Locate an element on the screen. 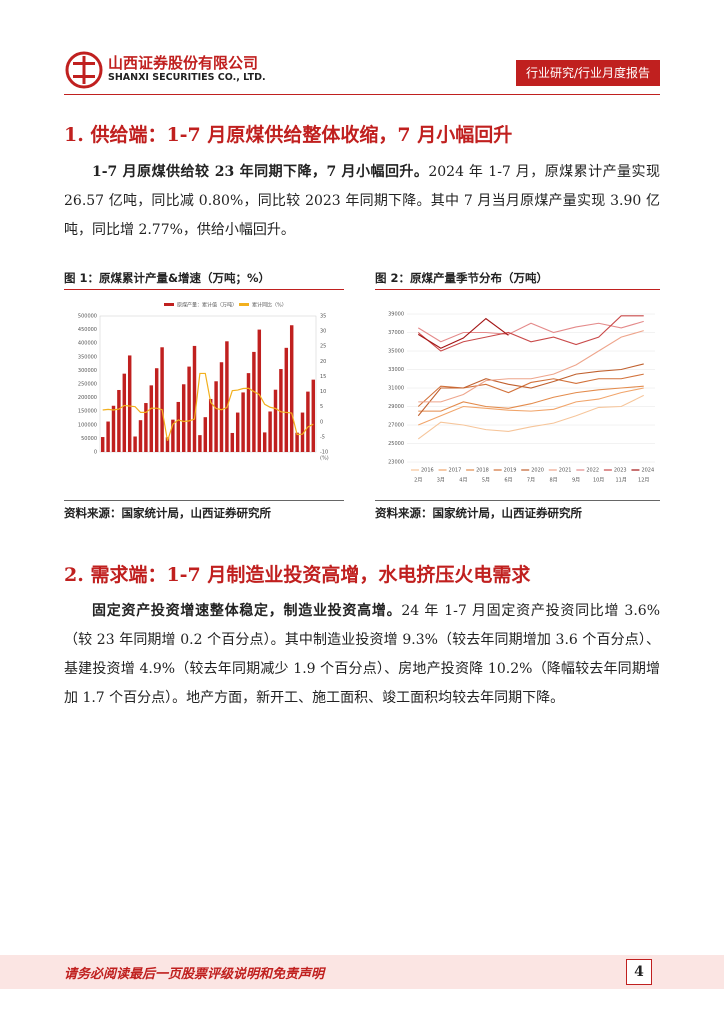 The width and height of the screenshot is (724, 1024). legend-label: 2021 is located at coordinates (565, 471).